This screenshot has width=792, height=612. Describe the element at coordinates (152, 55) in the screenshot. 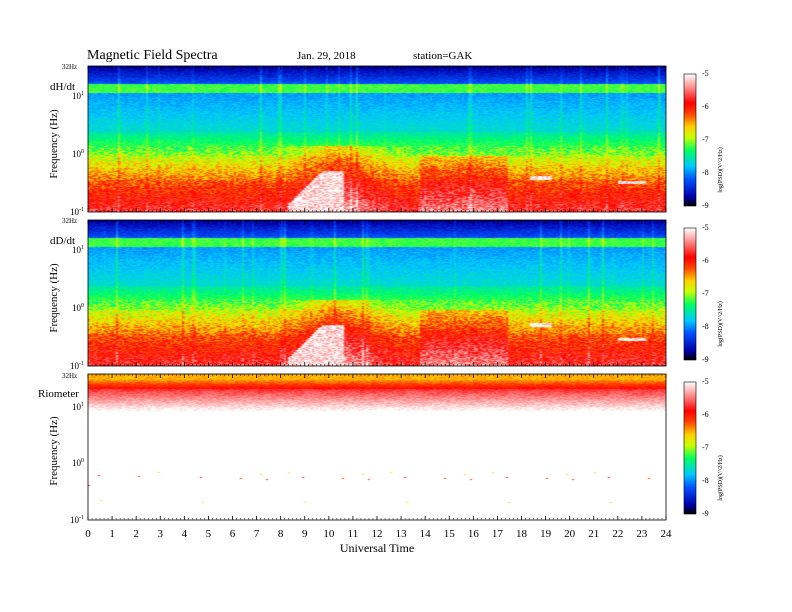

I see `figure-title: Magnetic Field Spectra` at that location.